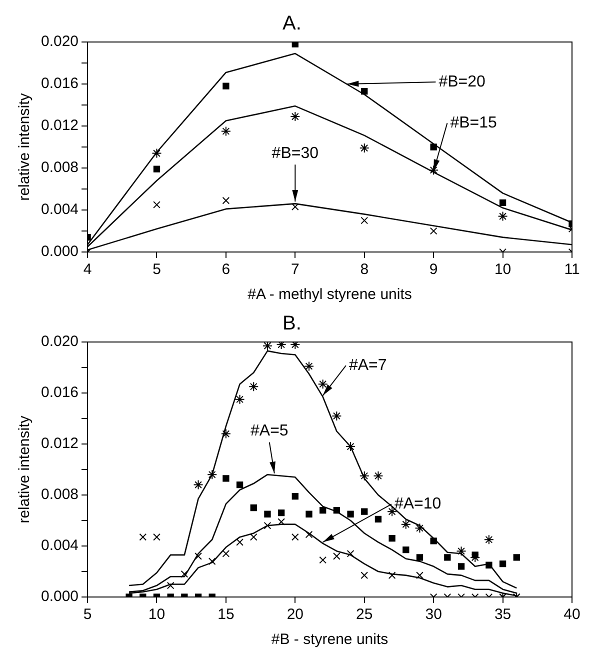  I want to click on x-tick-label: 25, so click(364, 615).